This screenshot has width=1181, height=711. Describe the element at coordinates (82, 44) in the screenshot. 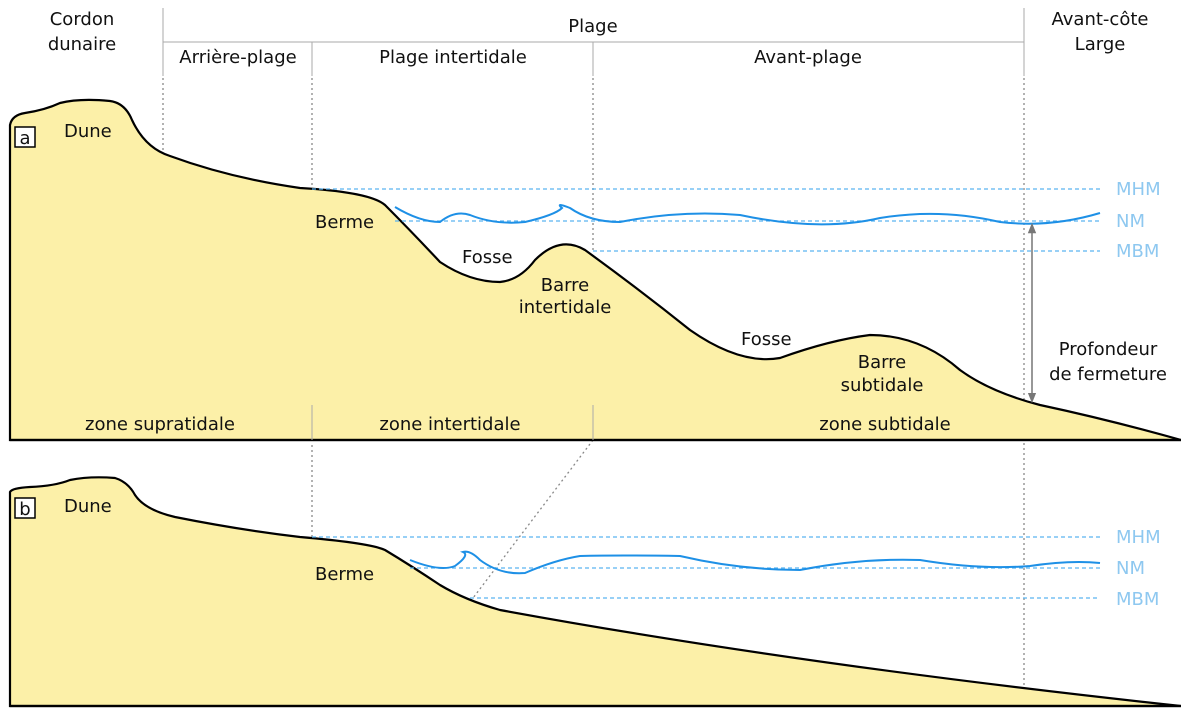

I see `header-label: dunaire` at that location.